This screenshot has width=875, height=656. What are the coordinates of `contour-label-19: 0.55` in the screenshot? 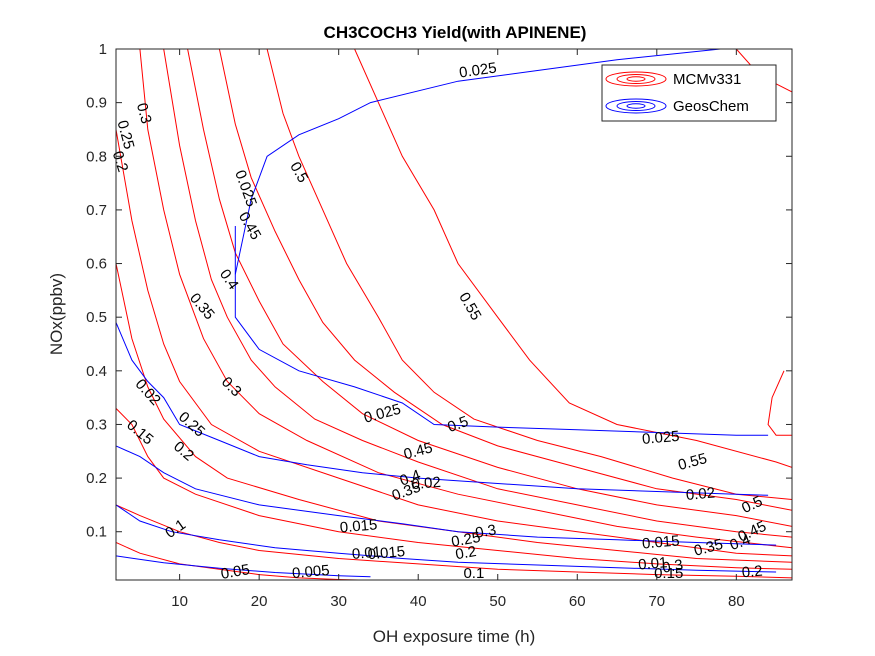 It's located at (692, 462).